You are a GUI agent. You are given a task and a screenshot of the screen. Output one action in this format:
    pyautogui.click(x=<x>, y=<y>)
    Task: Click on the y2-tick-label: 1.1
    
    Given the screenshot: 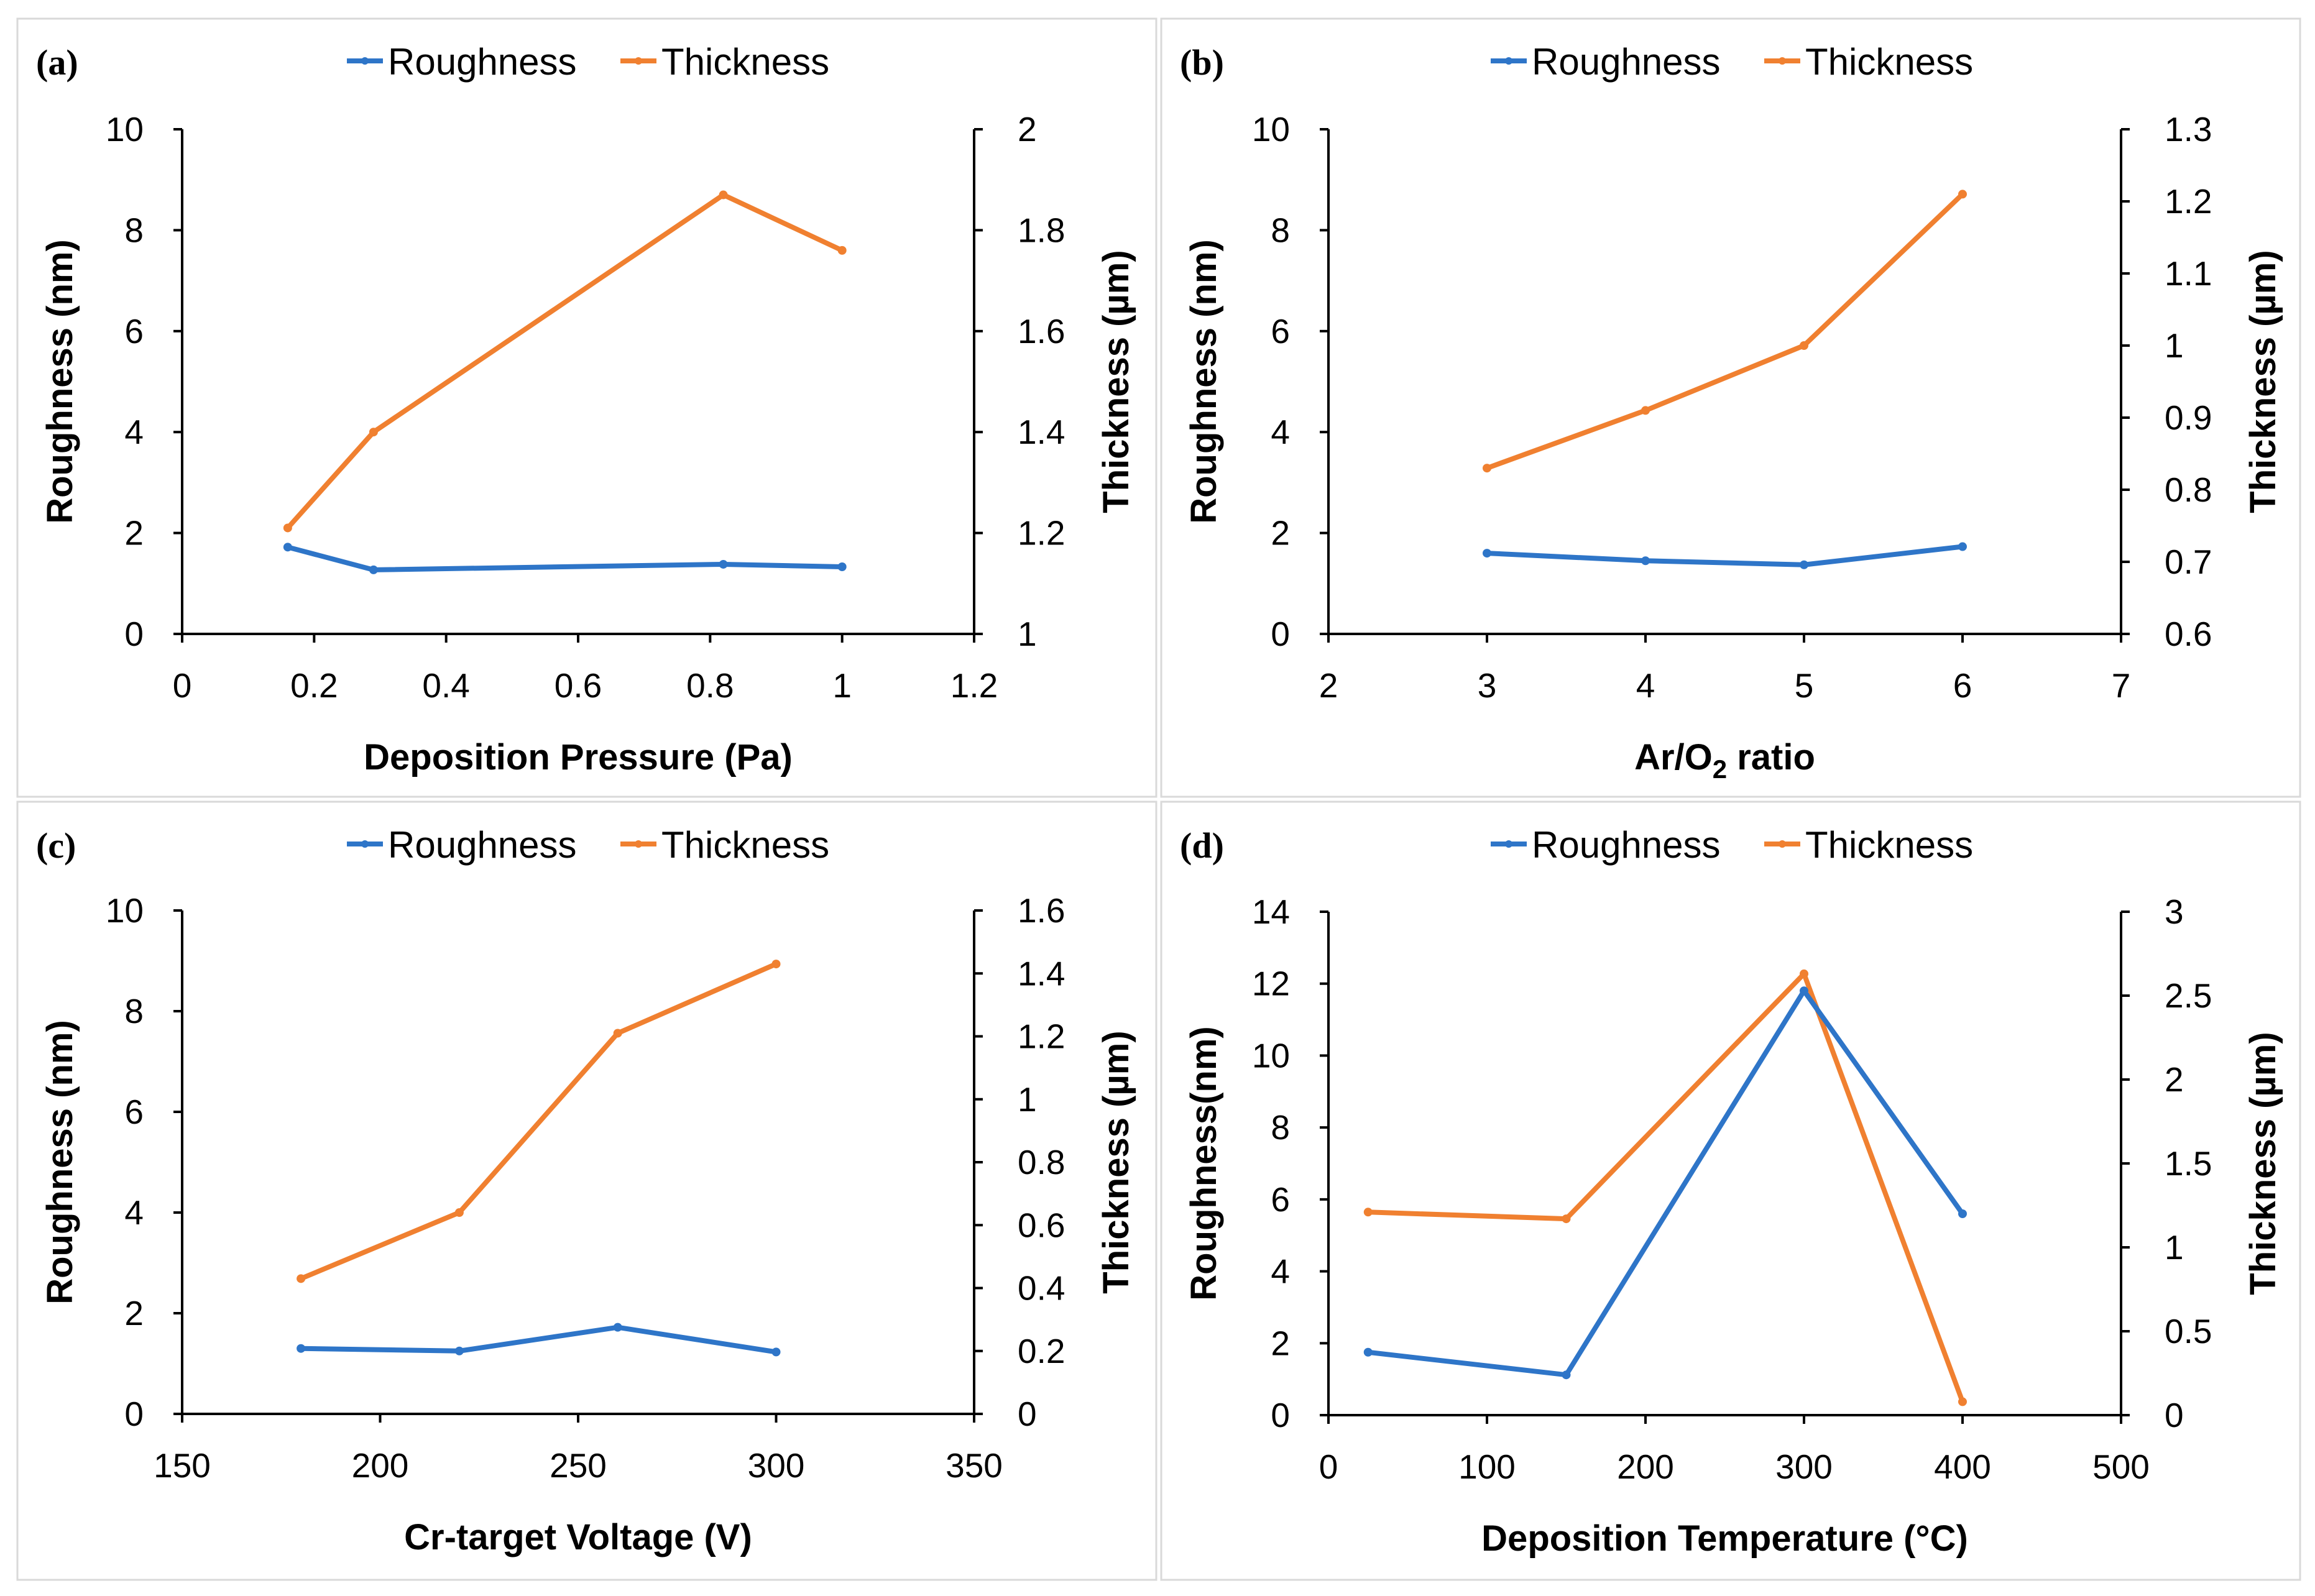 What is the action you would take?
    pyautogui.click(x=2188, y=273)
    